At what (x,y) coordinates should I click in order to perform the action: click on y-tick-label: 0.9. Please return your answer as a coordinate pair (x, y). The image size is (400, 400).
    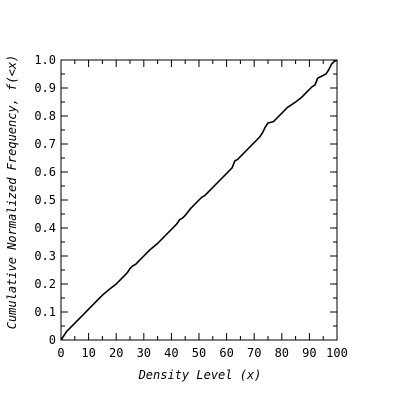
    Looking at the image, I should click on (45, 88).